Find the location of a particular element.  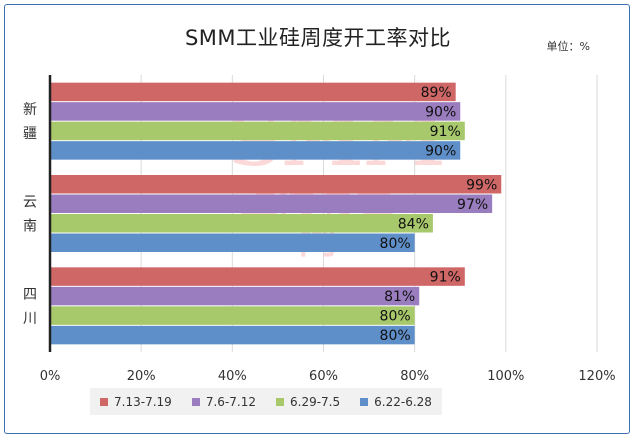

x-tick-label: 80% is located at coordinates (414, 376).